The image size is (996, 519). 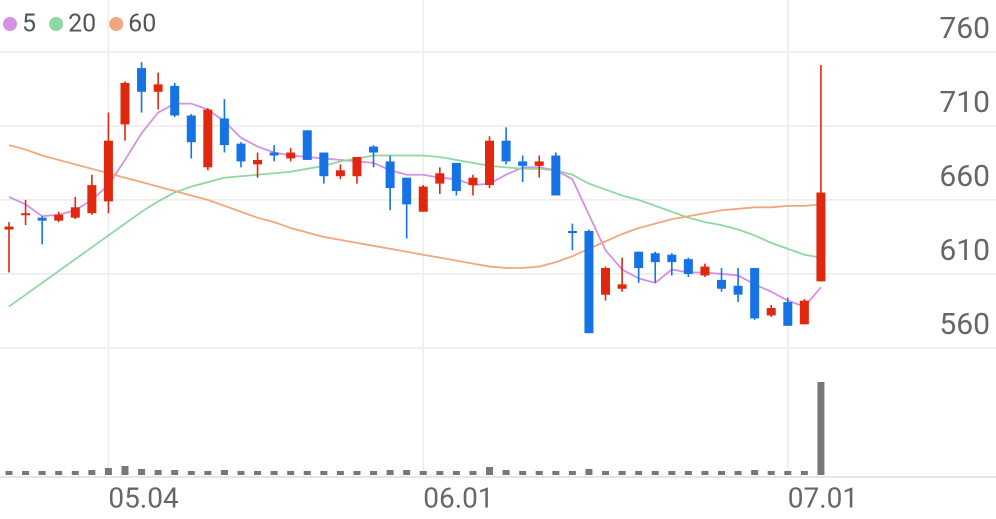 What do you see at coordinates (143, 497) in the screenshot?
I see `x-tick-label: 05.04` at bounding box center [143, 497].